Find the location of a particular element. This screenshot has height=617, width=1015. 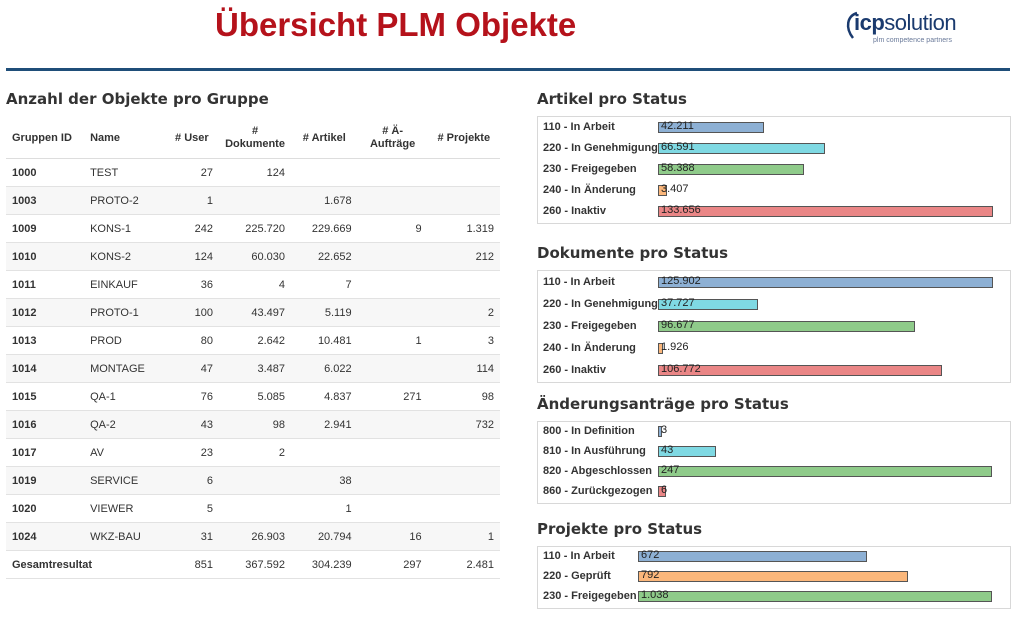

col-header-documents-text: # Dokumente is located at coordinates (255, 137).